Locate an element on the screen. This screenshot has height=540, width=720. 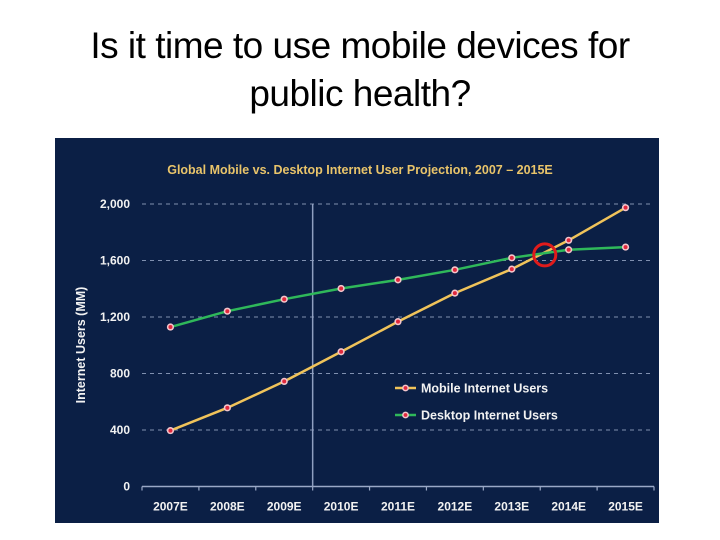
x-tick-label: 2011E is located at coordinates (398, 507).